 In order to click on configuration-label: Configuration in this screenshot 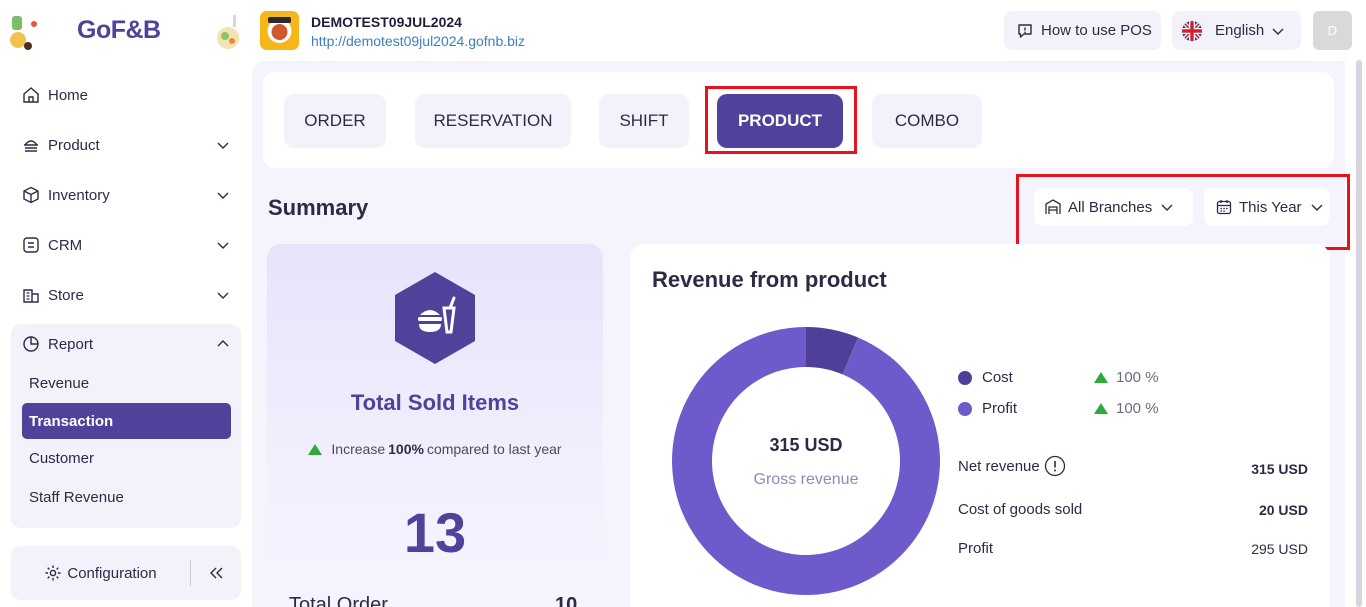, I will do `click(112, 573)`.